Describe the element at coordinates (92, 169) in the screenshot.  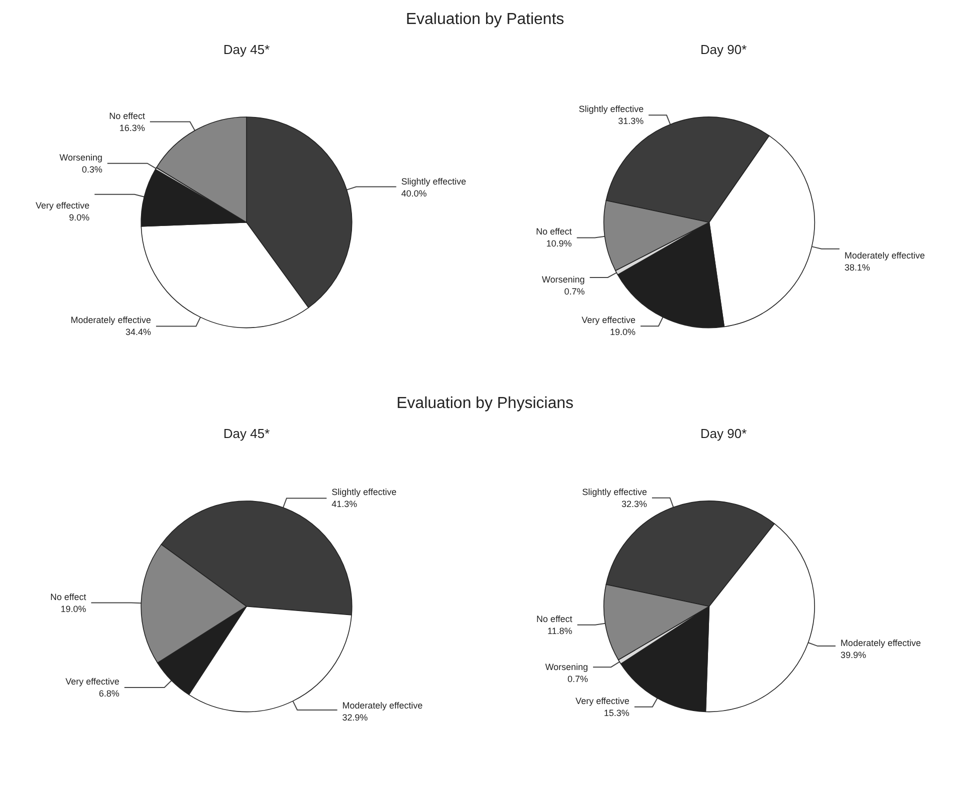
I see `data-label: 0.3%` at that location.